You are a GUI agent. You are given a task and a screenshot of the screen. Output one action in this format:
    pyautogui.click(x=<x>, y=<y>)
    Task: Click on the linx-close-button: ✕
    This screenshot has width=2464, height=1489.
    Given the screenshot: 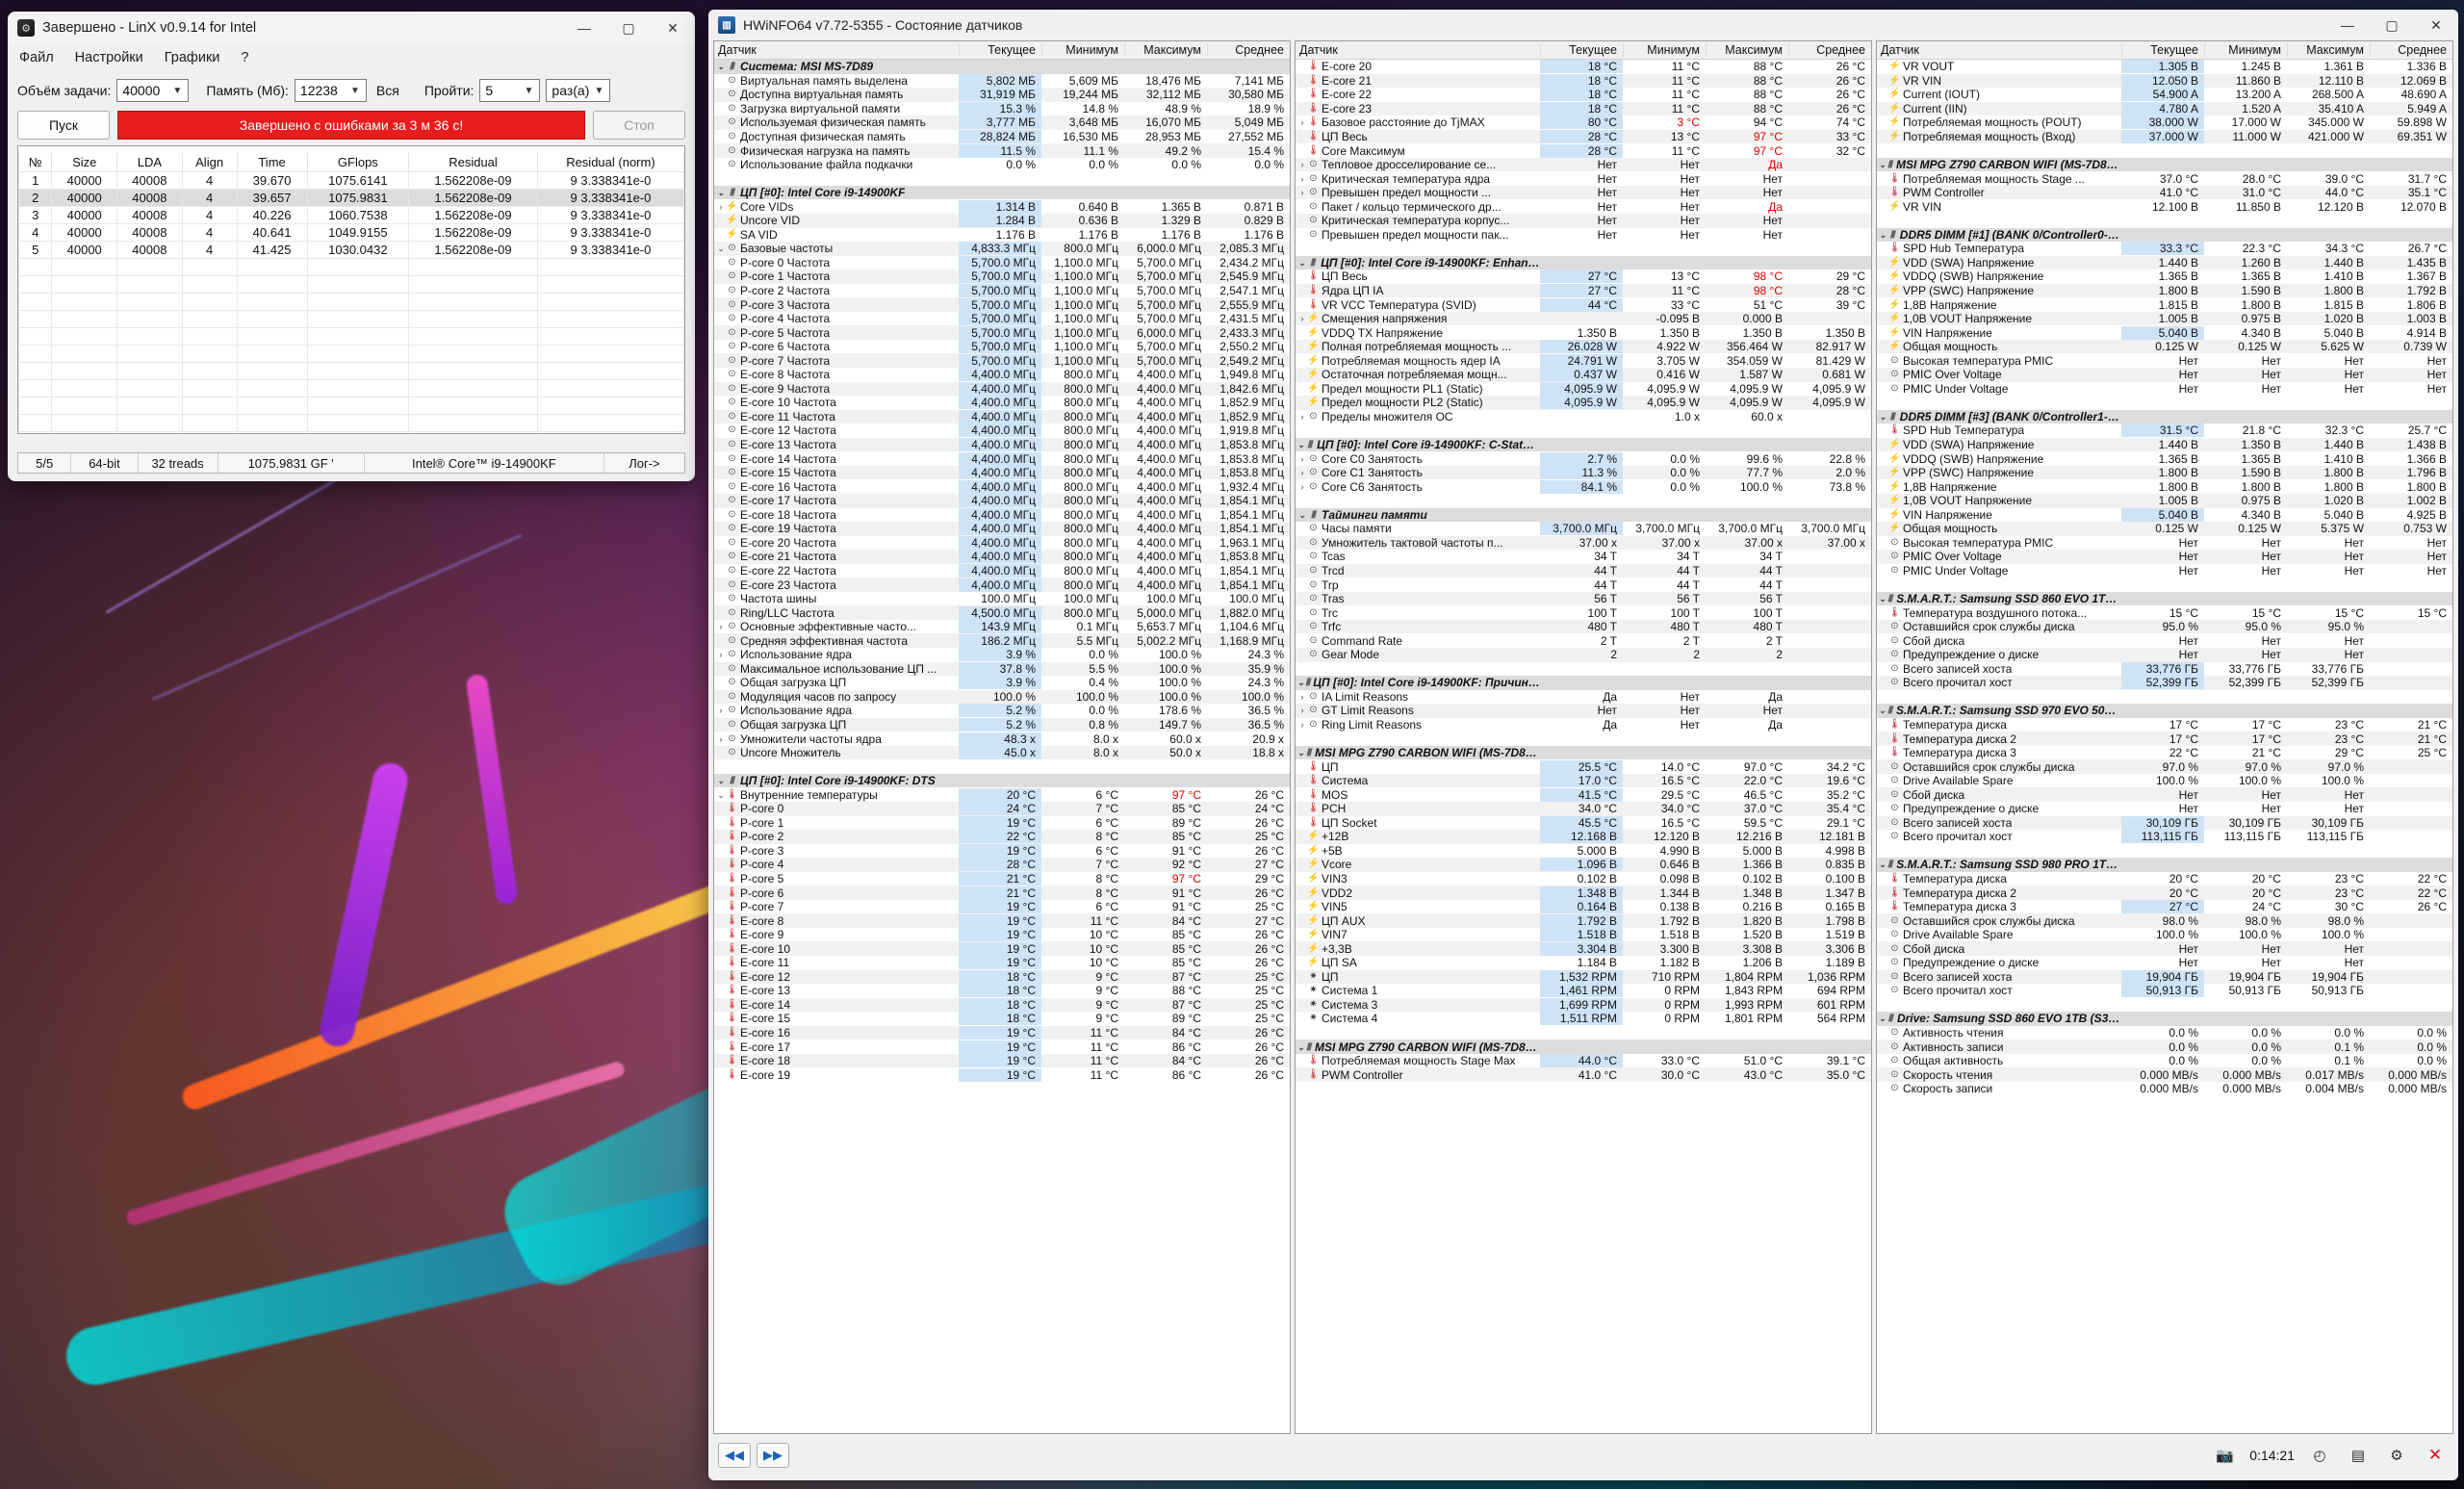 What is the action you would take?
    pyautogui.click(x=673, y=28)
    